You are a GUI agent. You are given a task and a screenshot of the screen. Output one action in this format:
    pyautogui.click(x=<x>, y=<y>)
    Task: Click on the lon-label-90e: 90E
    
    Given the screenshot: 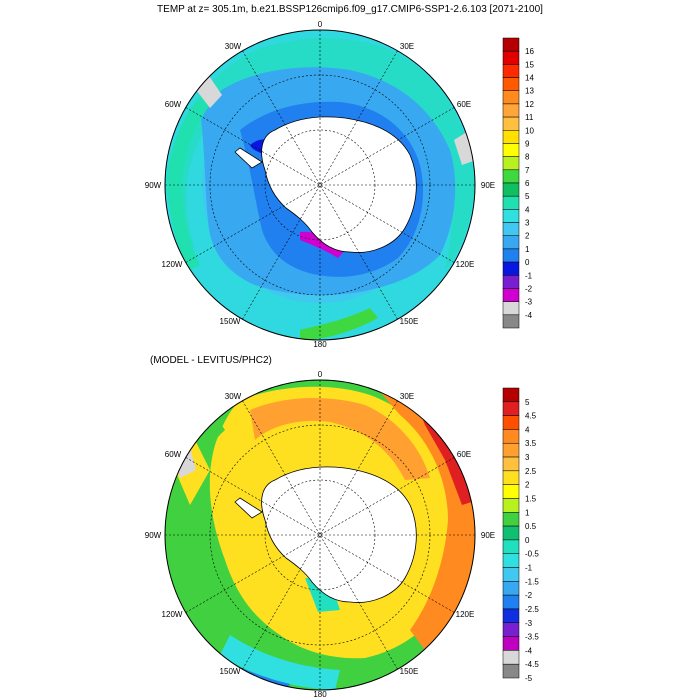 What is the action you would take?
    pyautogui.click(x=488, y=185)
    